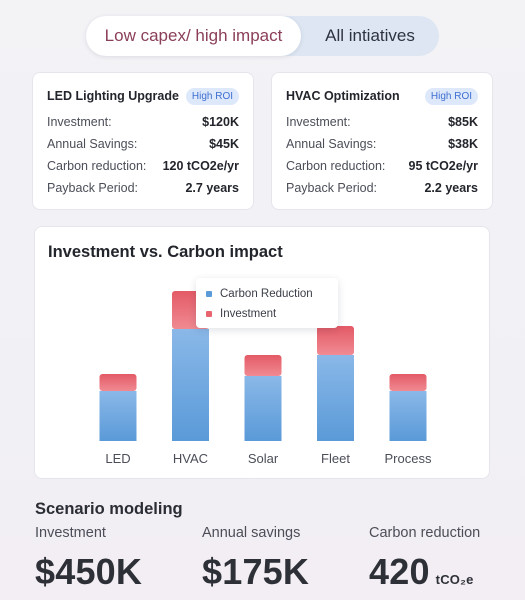 The height and width of the screenshot is (600, 525). What do you see at coordinates (224, 144) in the screenshot?
I see `row-value: $45K` at bounding box center [224, 144].